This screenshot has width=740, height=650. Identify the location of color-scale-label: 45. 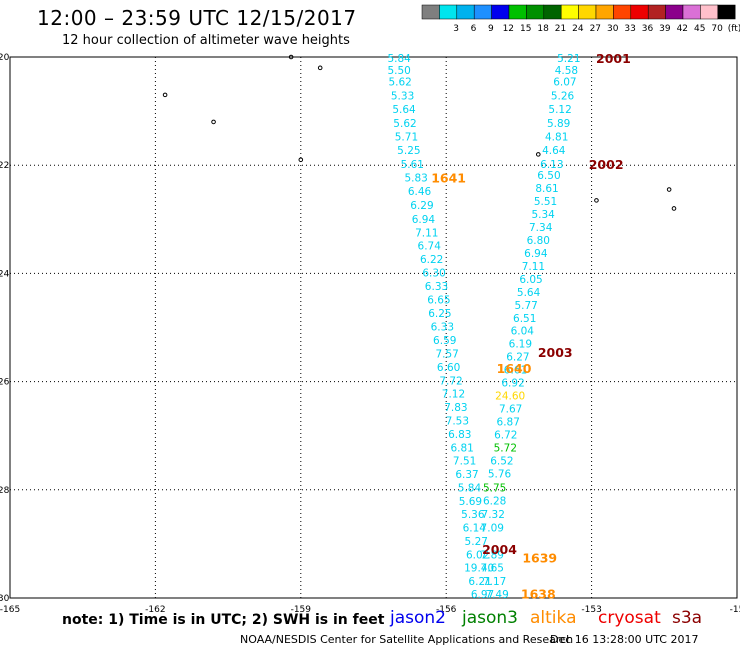
(699, 29).